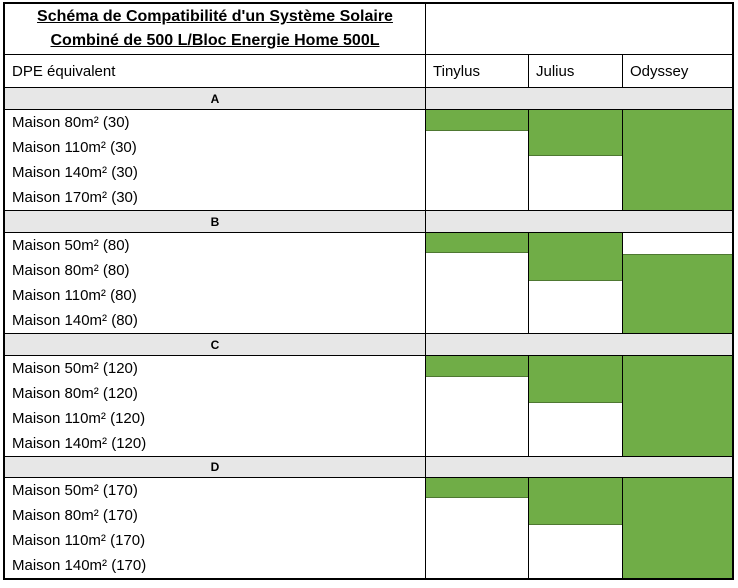  I want to click on column-header-julius: Julius, so click(576, 71).